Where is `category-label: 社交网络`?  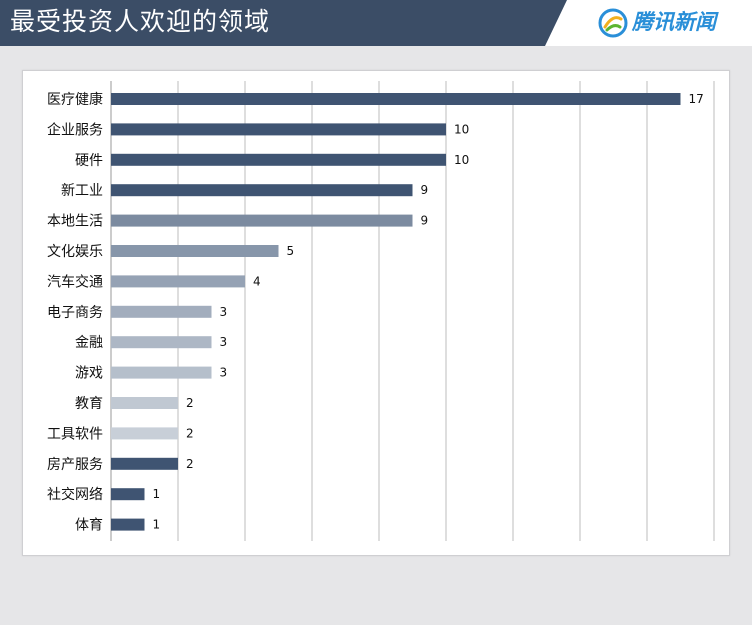
category-label: 社交网络 is located at coordinates (75, 494).